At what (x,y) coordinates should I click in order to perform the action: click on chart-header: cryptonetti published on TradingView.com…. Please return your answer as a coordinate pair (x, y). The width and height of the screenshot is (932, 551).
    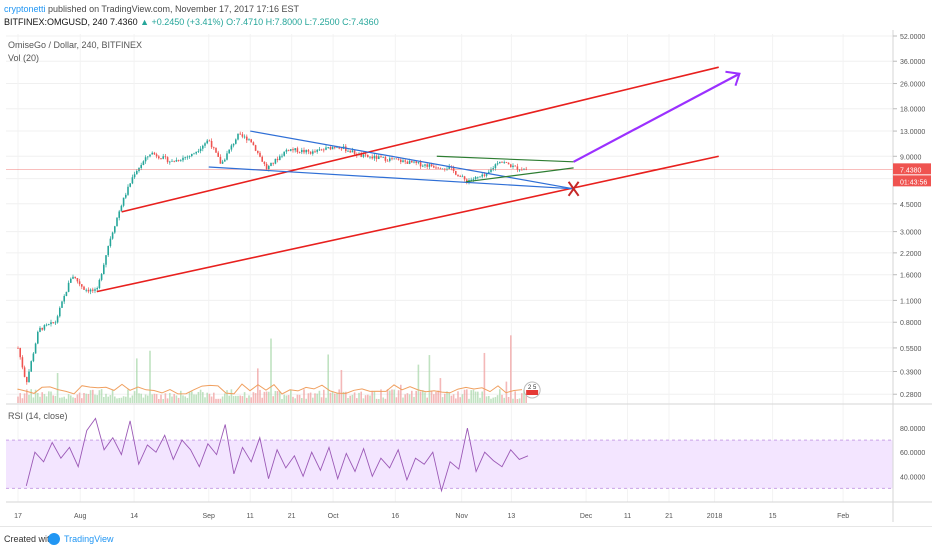
    Looking at the image, I should click on (466, 15).